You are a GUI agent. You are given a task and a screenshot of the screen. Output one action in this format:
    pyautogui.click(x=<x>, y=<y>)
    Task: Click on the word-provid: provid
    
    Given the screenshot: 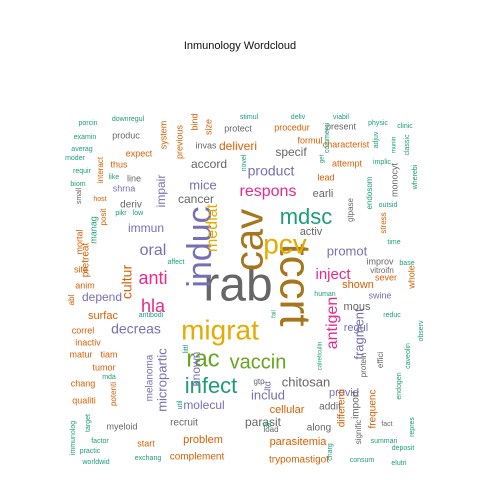 What is the action you would take?
    pyautogui.click(x=344, y=393)
    